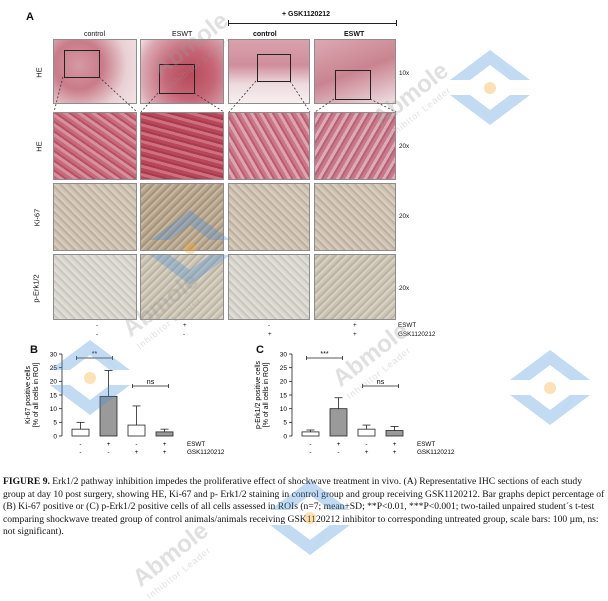 The width and height of the screenshot is (608, 601). I want to click on significance-label: ***, so click(324, 354).